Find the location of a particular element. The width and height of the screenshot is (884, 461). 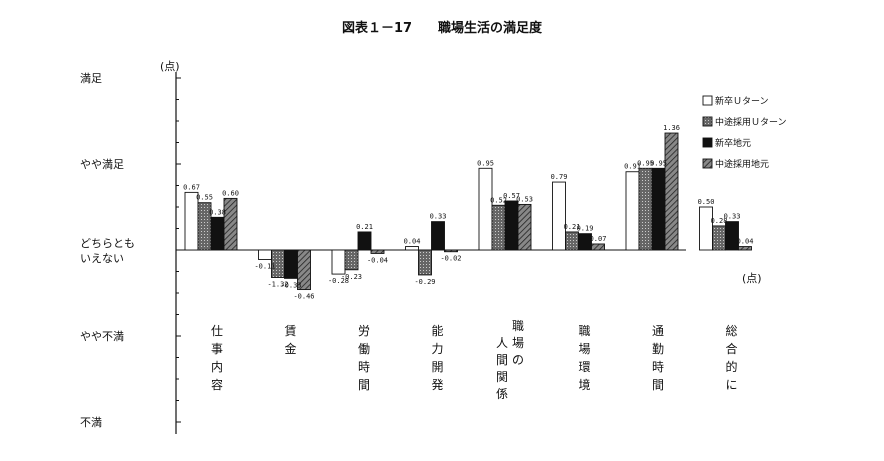

value-label: 0.28 is located at coordinates (719, 221).